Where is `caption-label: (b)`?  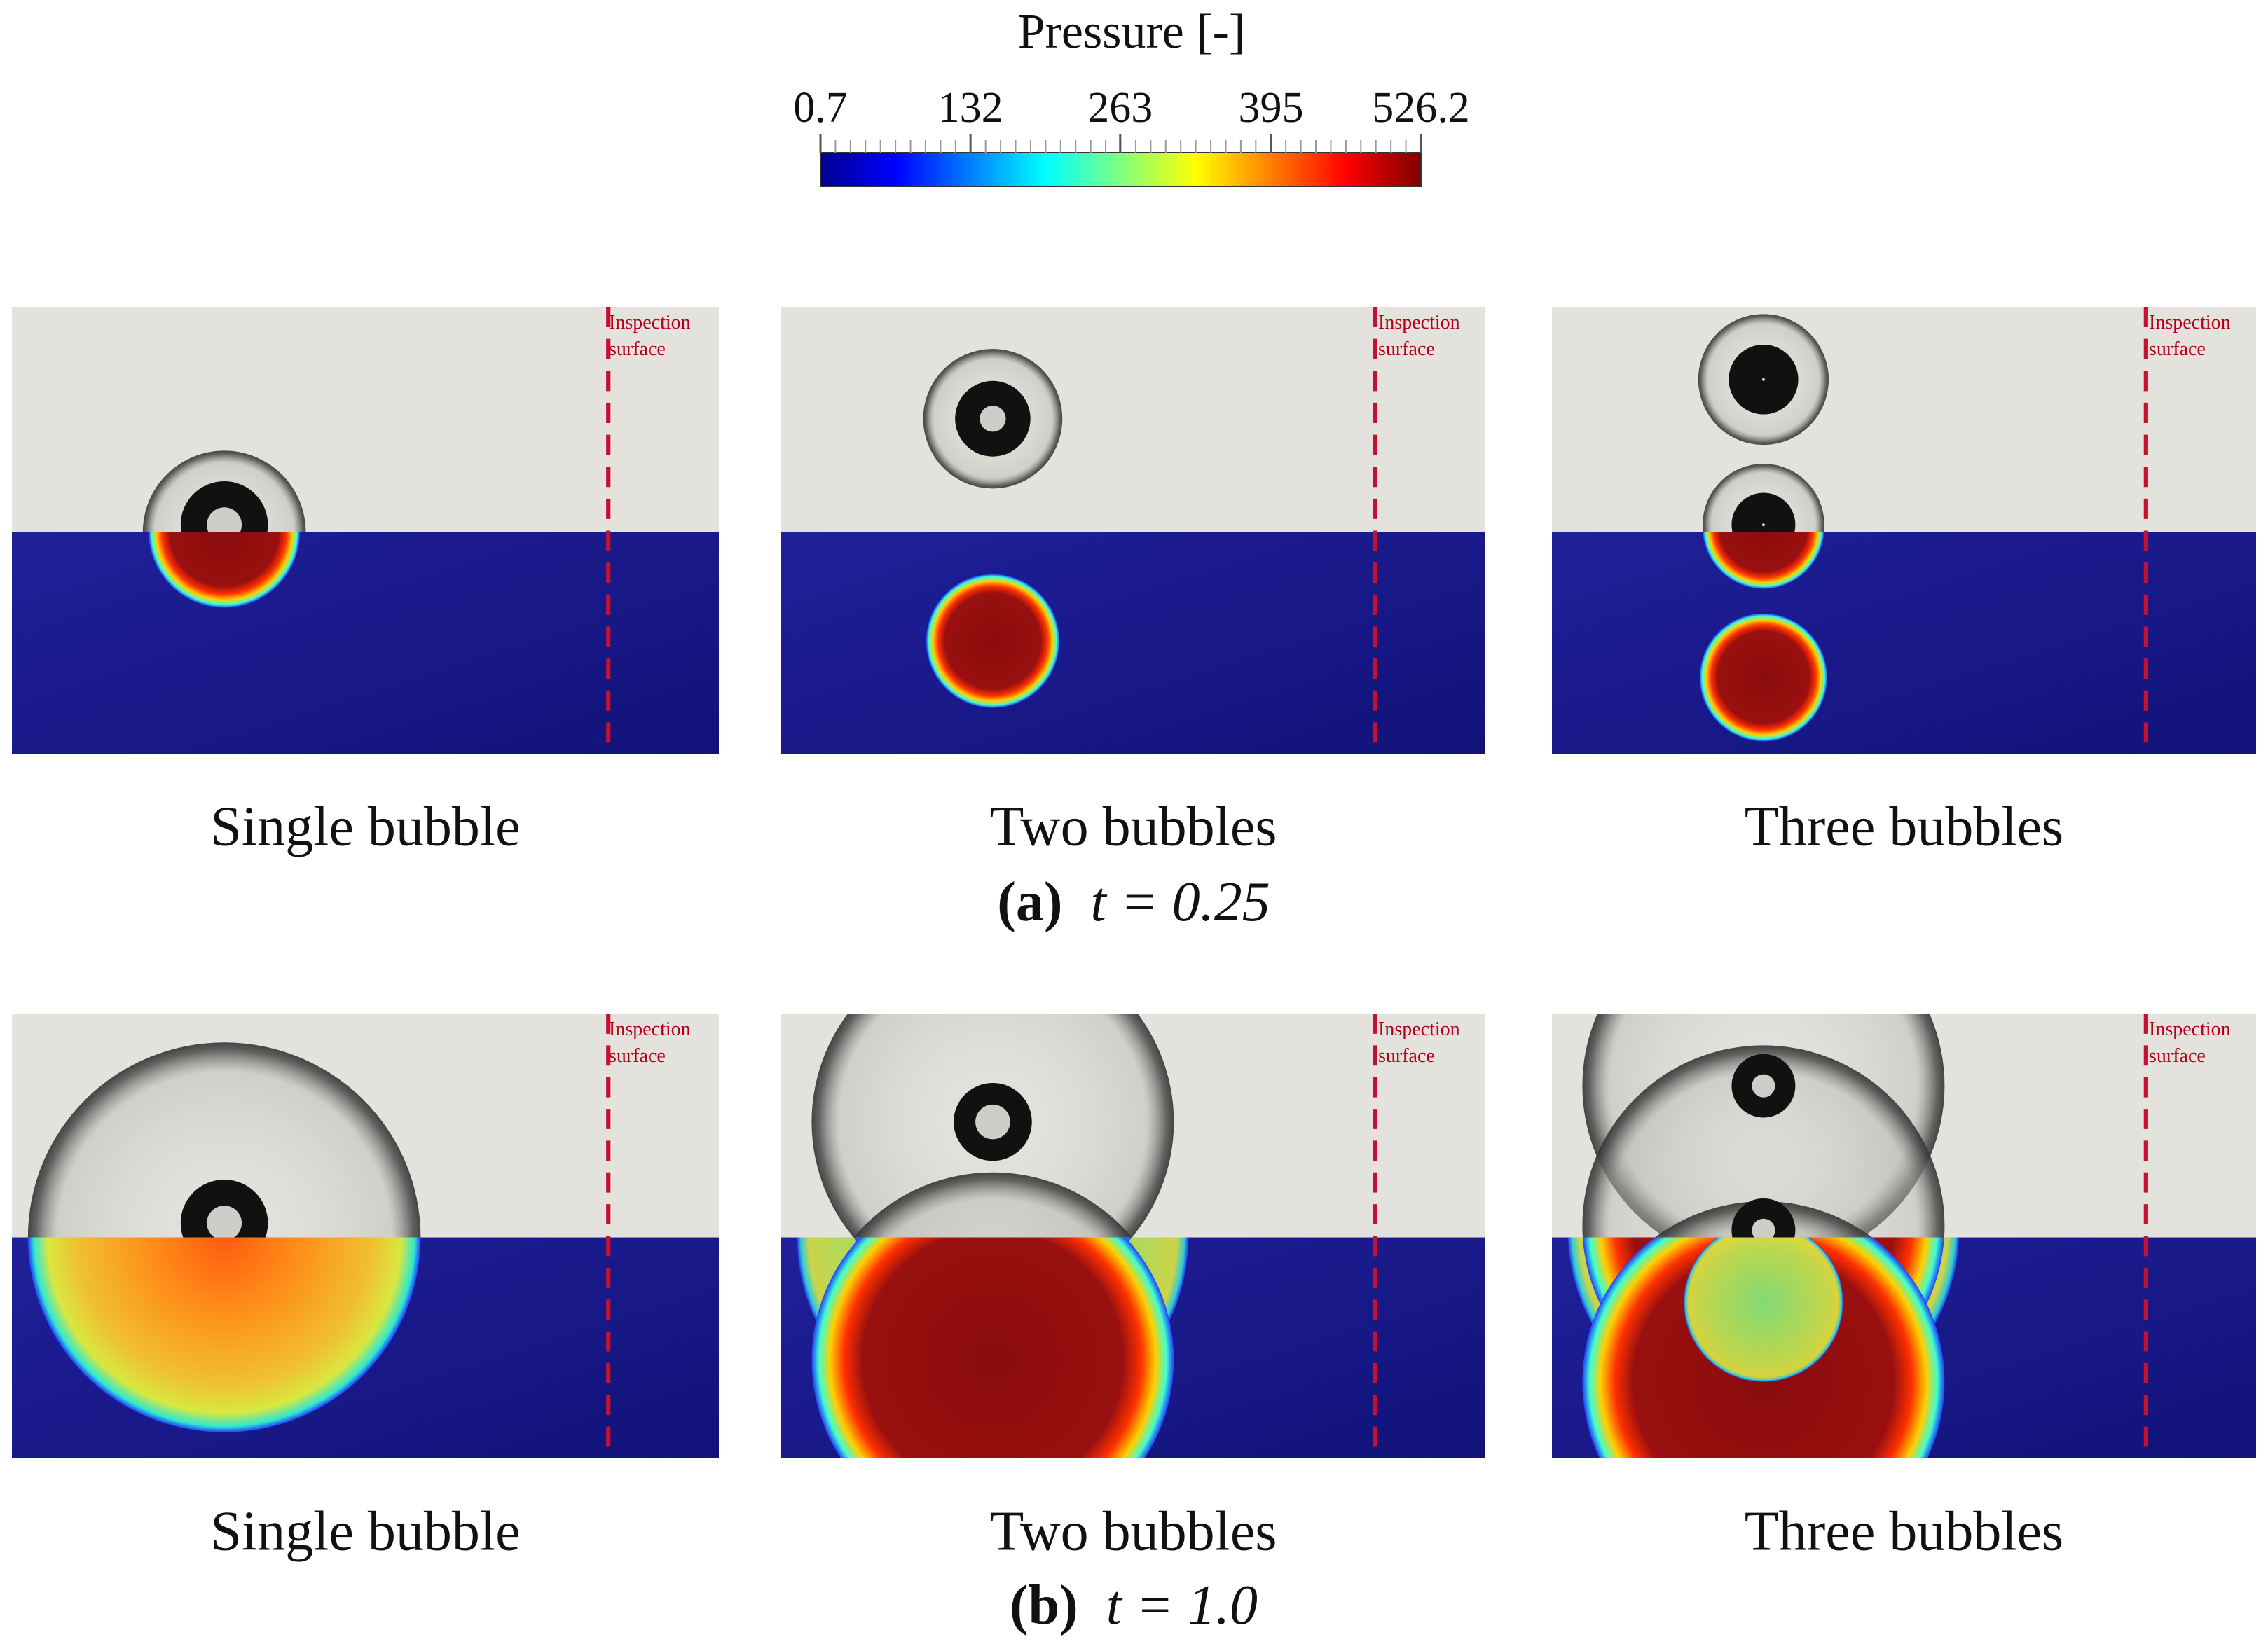 caption-label: (b) is located at coordinates (1044, 1605).